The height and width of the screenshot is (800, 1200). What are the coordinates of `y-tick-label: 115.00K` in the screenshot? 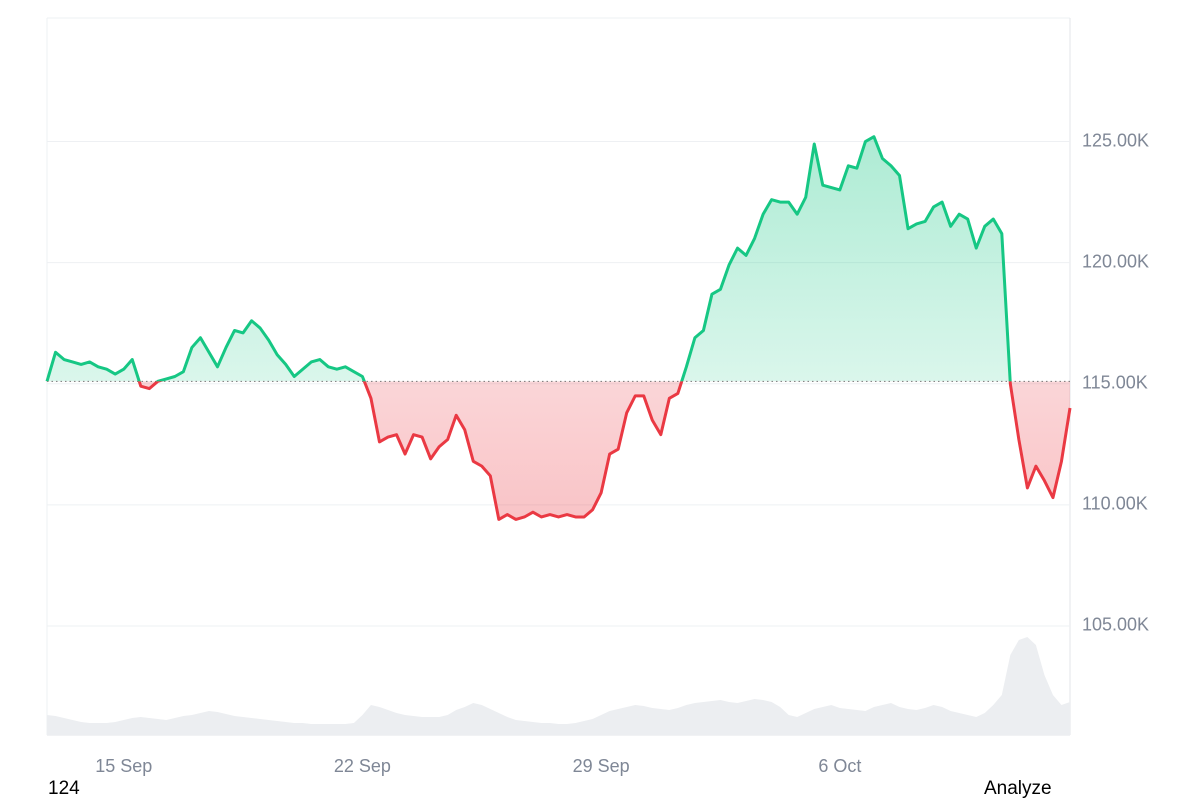 It's located at (1115, 383).